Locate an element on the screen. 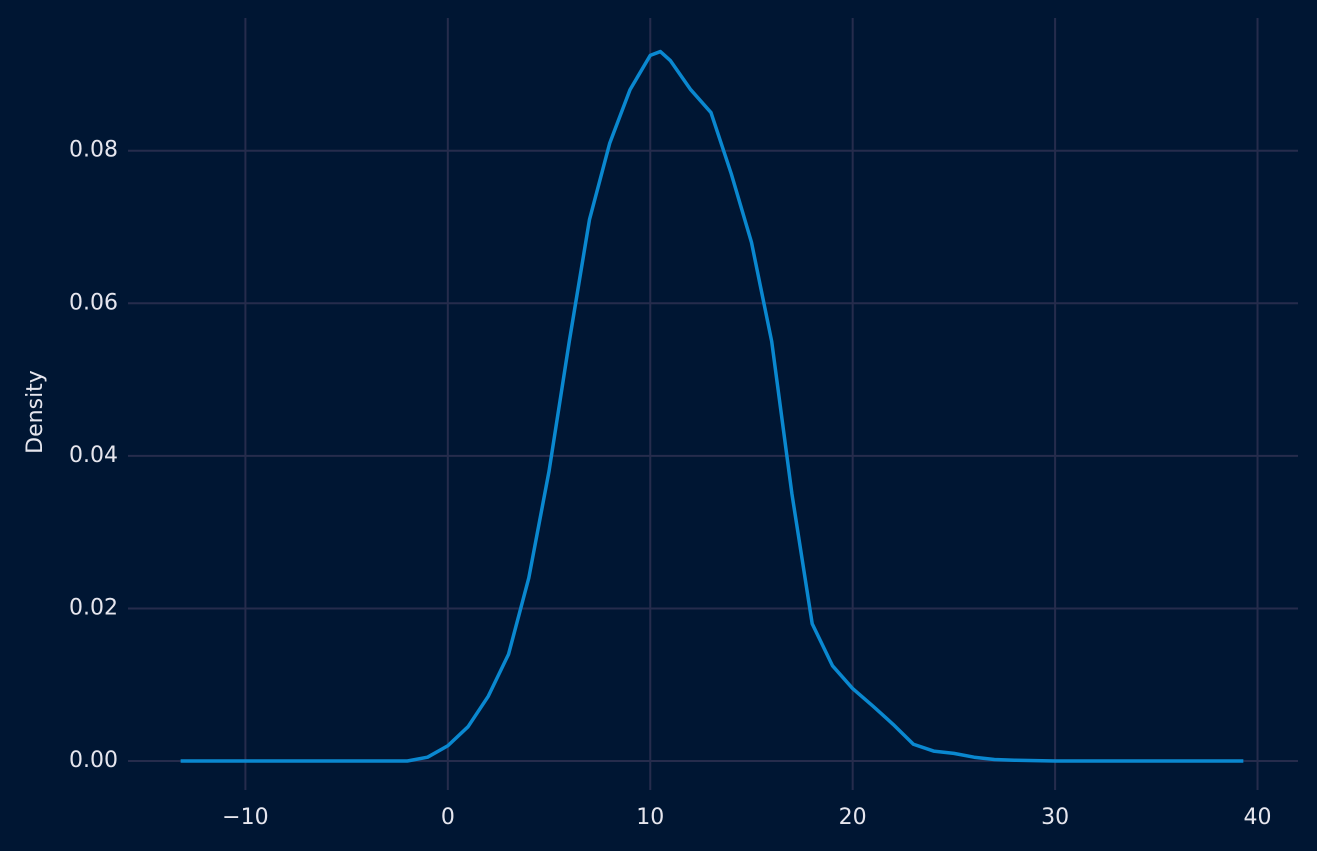  x-tick-label: 10 is located at coordinates (650, 817).